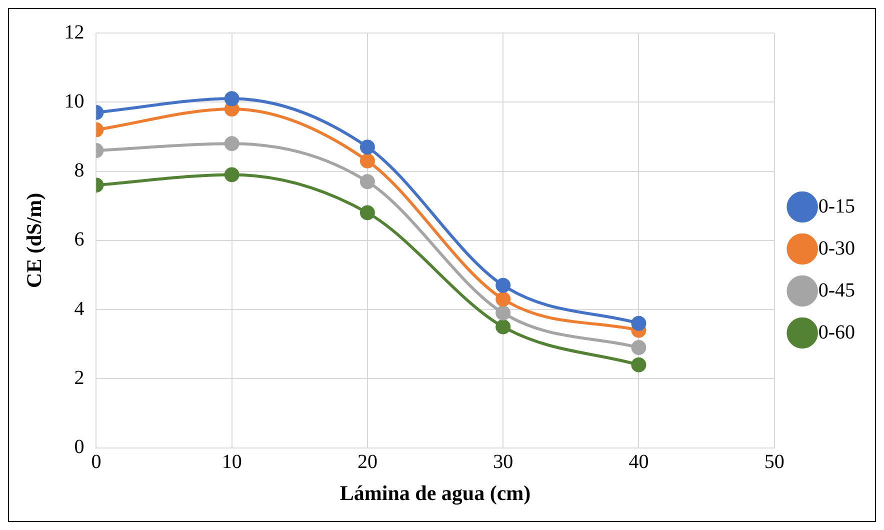  I want to click on x-tick-label: 10, so click(232, 462).